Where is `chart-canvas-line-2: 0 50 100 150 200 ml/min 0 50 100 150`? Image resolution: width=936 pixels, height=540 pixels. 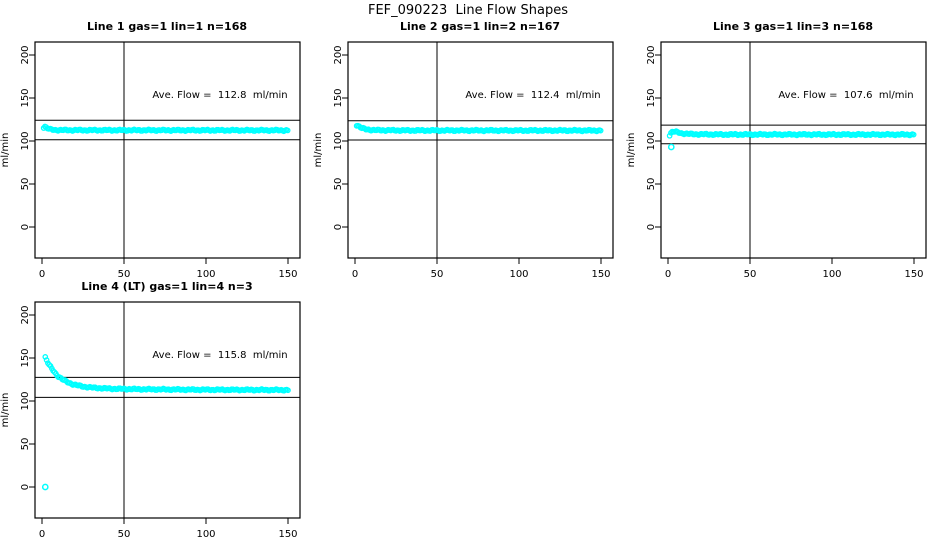
chart-canvas-line-2: 0 50 100 150 200 ml/min 0 50 100 150 is located at coordinates (463, 160).